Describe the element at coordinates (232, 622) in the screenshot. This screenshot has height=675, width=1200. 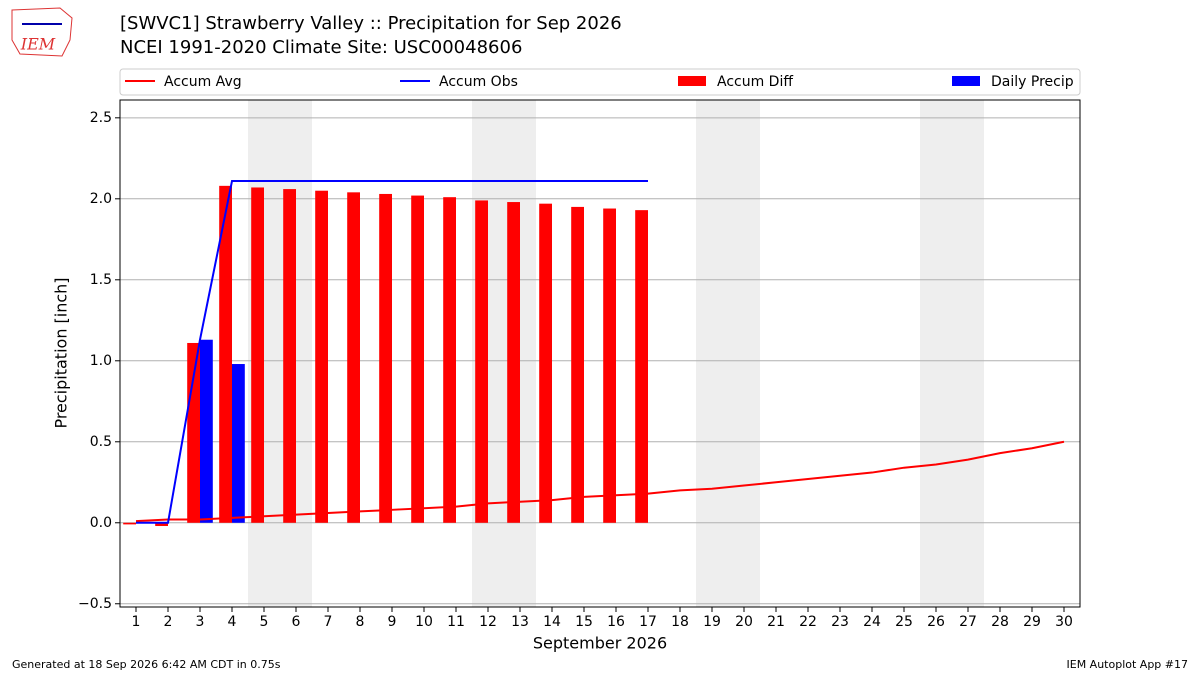
I see `x-tick-label: 4` at that location.